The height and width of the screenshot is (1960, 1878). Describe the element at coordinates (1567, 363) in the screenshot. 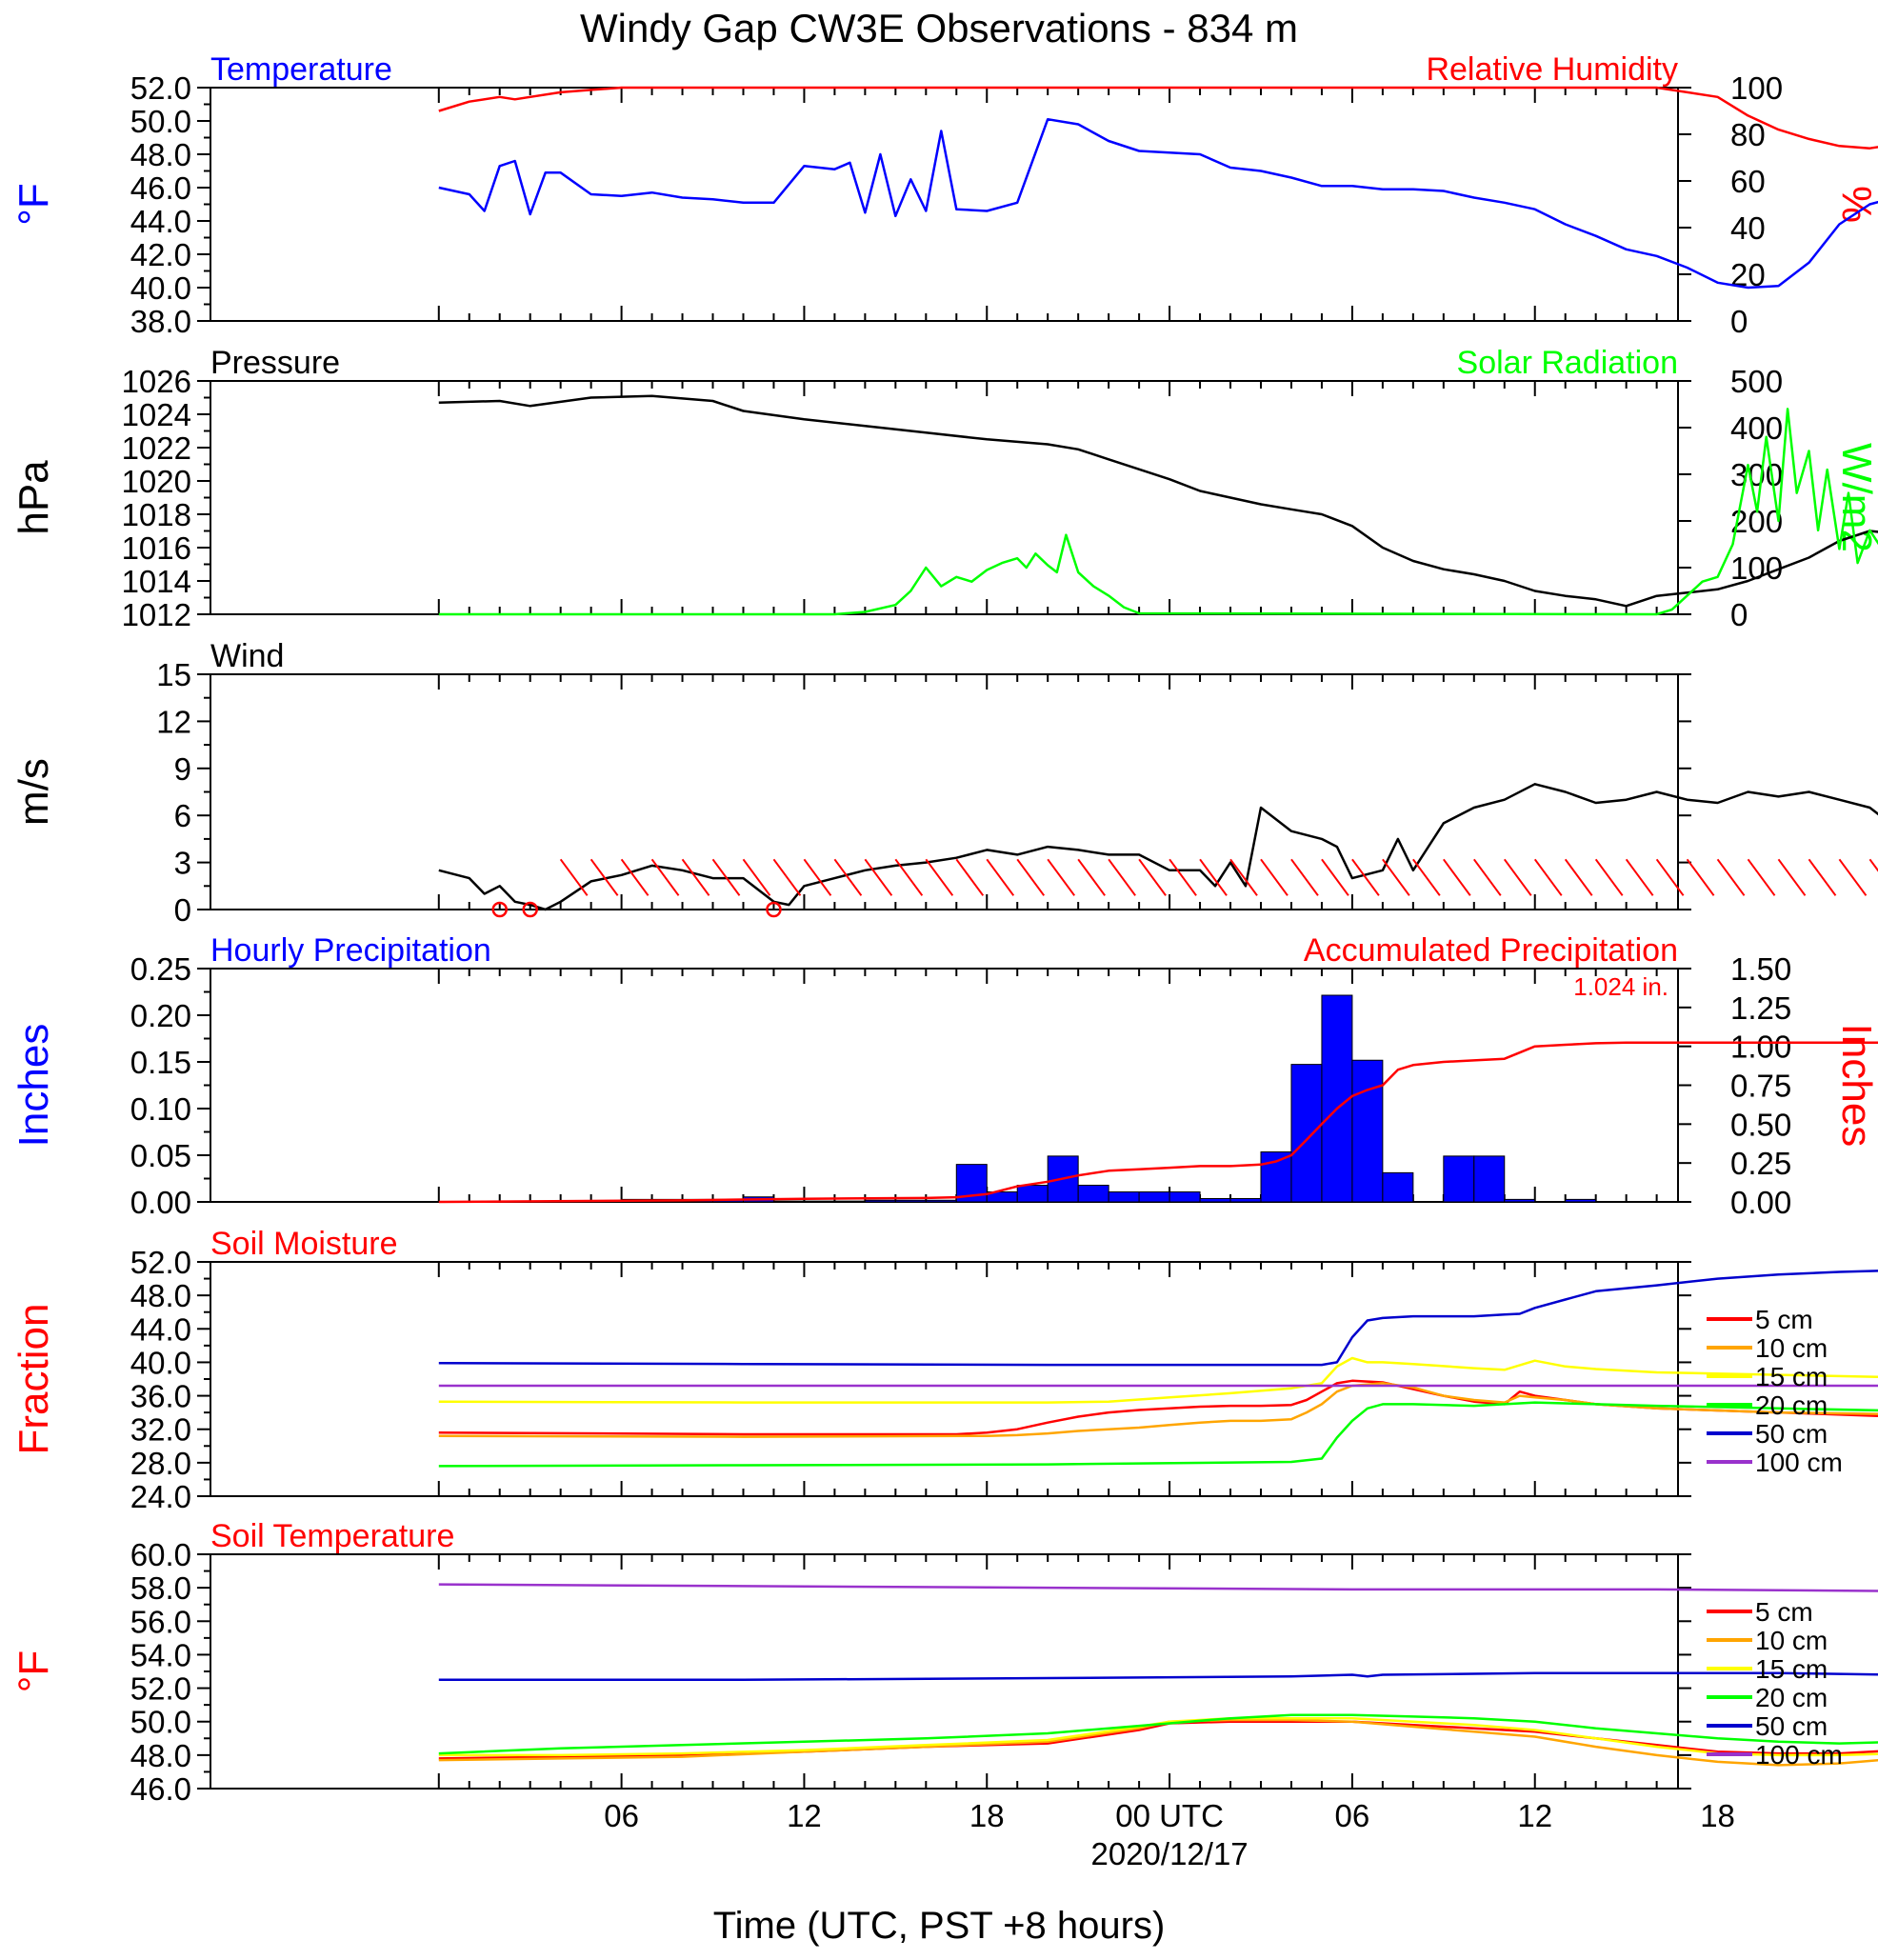

I see `panel-title-right: Solar Radiation` at that location.